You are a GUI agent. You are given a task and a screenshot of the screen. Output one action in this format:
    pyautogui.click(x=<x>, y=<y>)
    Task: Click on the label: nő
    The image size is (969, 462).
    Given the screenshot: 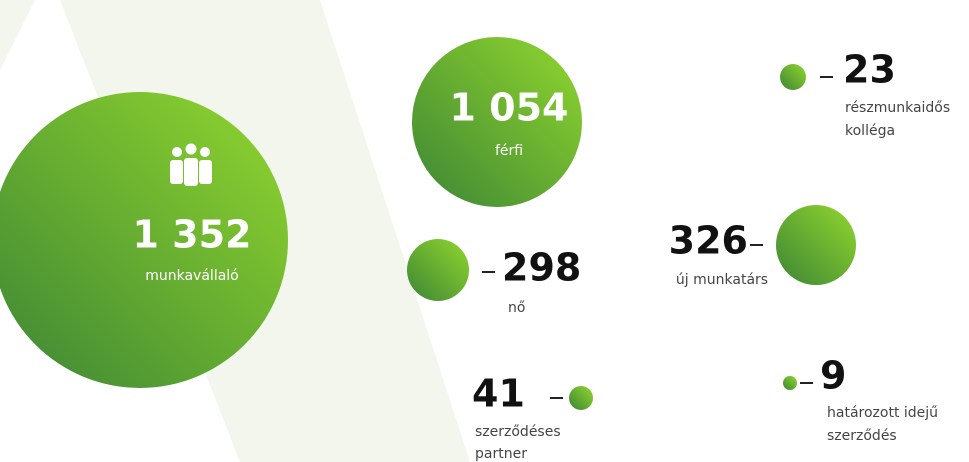 What is the action you would take?
    pyautogui.click(x=516, y=308)
    